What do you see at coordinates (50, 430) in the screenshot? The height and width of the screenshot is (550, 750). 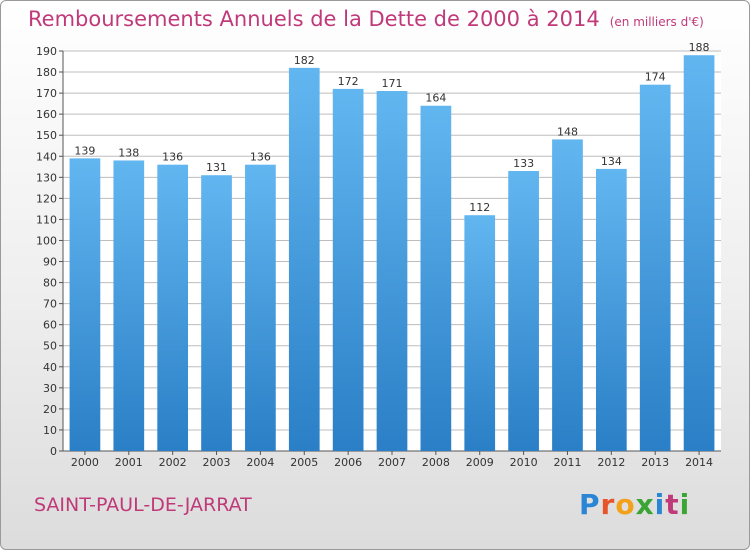 I see `y-tick-label: 10` at bounding box center [50, 430].